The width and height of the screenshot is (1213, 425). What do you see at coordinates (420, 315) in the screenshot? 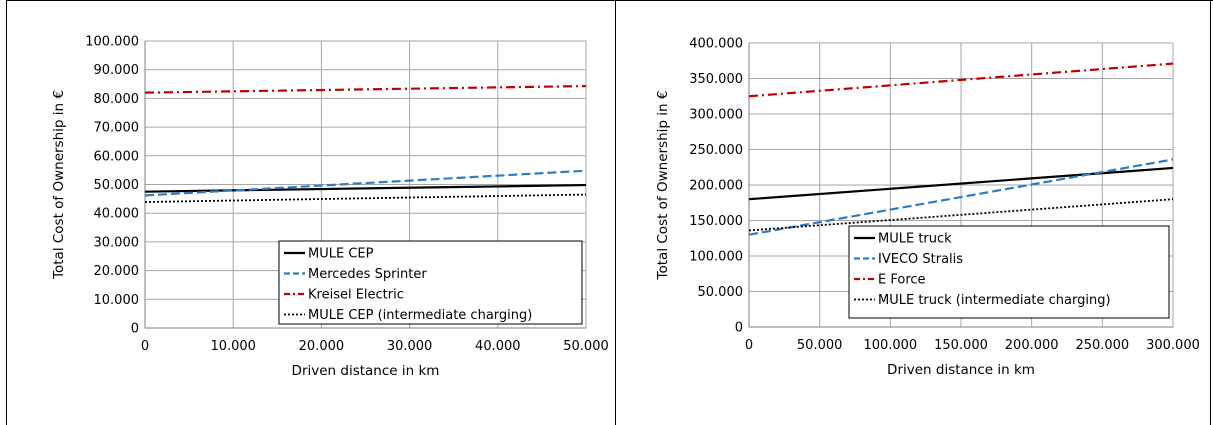
I see `left-legend-label-4: MULE CEP (intermediate charging)` at bounding box center [420, 315].